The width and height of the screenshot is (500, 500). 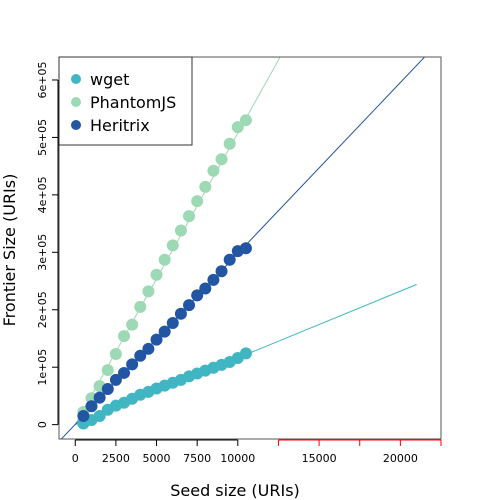 What do you see at coordinates (319, 458) in the screenshot?
I see `x-tick-label: 15000` at bounding box center [319, 458].